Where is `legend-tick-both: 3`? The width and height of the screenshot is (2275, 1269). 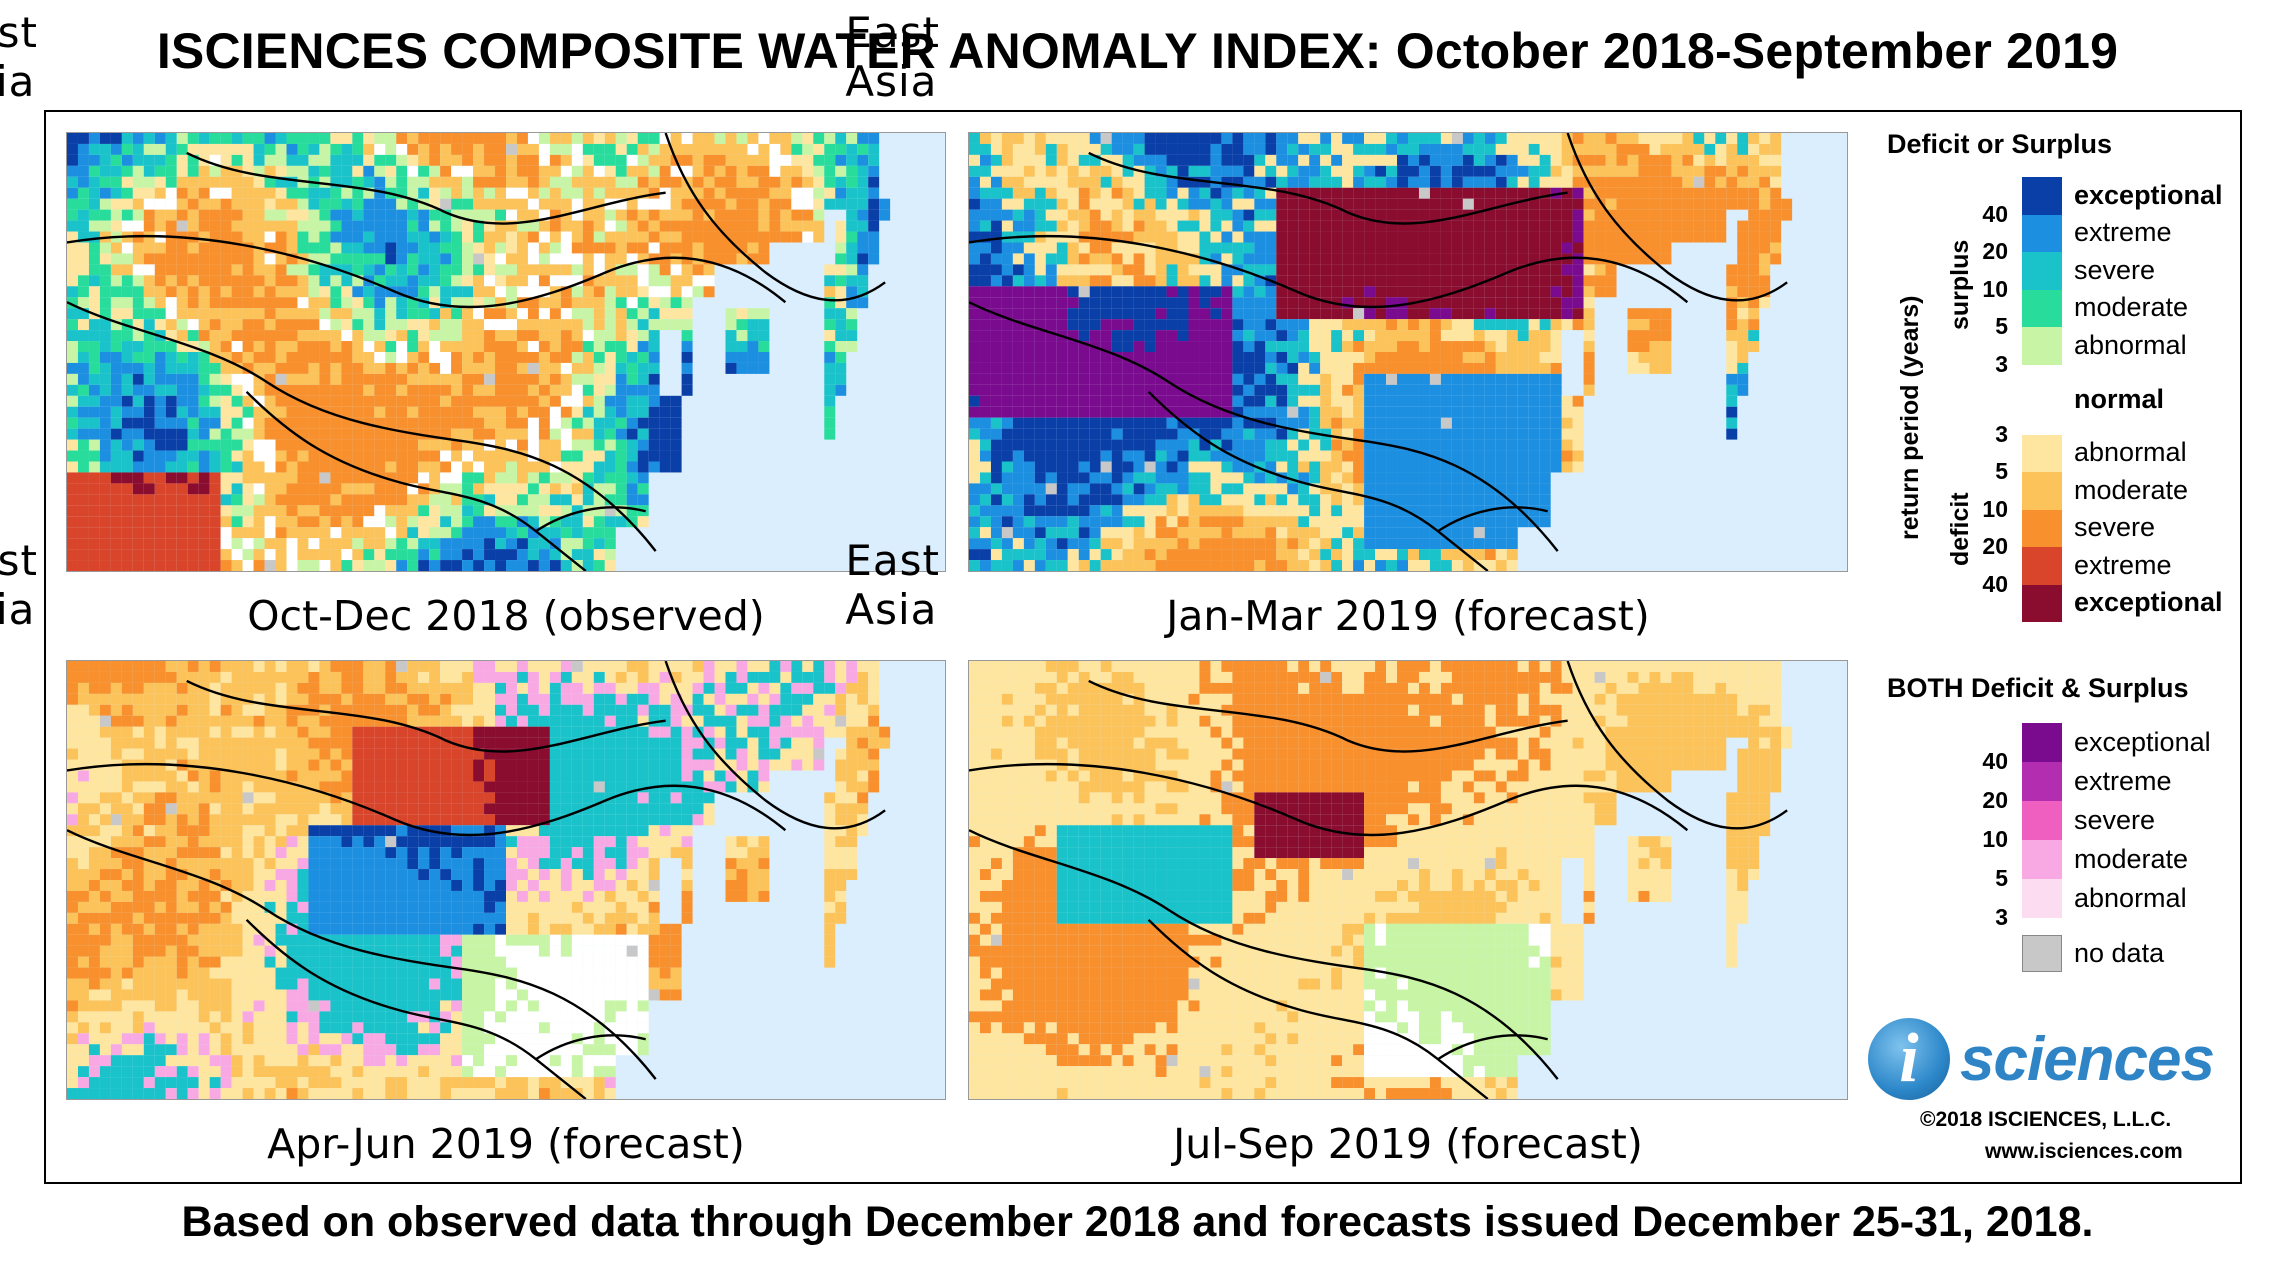
legend-tick-both: 3 is located at coordinates (2001, 917).